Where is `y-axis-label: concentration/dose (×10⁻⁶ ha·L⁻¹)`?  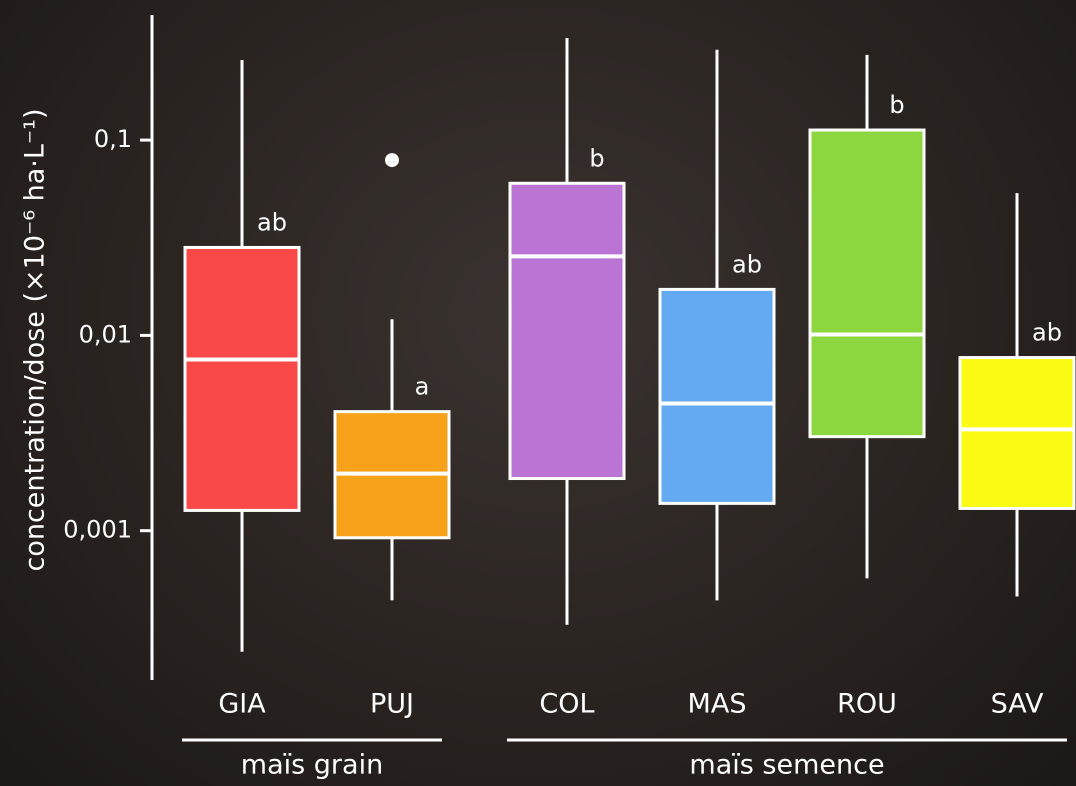 y-axis-label: concentration/dose (×10⁻⁶ ha·L⁻¹) is located at coordinates (35, 339).